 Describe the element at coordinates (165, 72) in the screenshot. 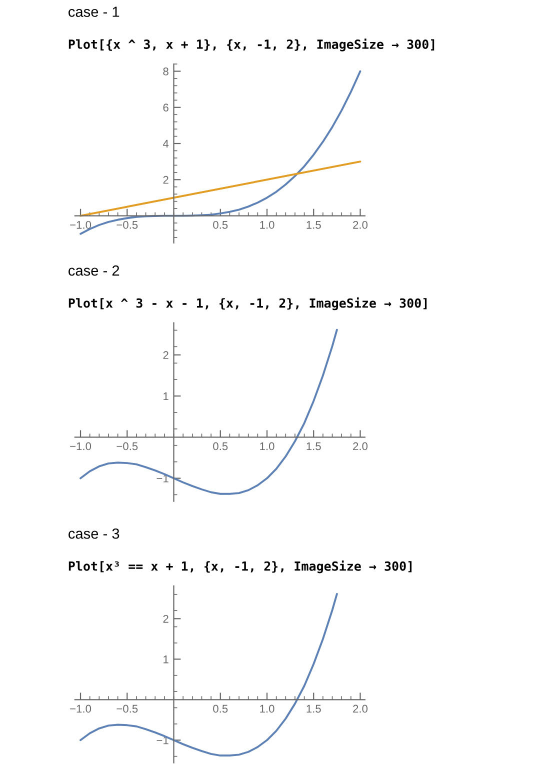

I see `y-tick-label: 8` at that location.